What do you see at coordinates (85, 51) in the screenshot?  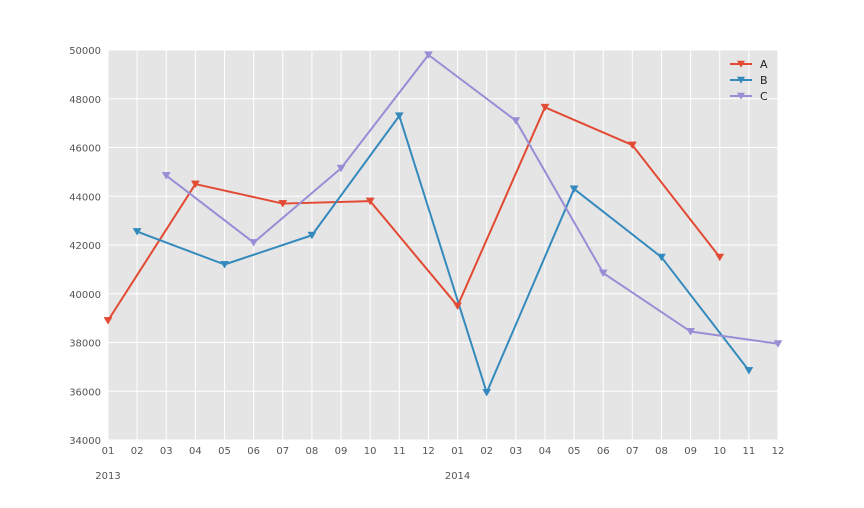 I see `y-tick-label: 50000` at bounding box center [85, 51].